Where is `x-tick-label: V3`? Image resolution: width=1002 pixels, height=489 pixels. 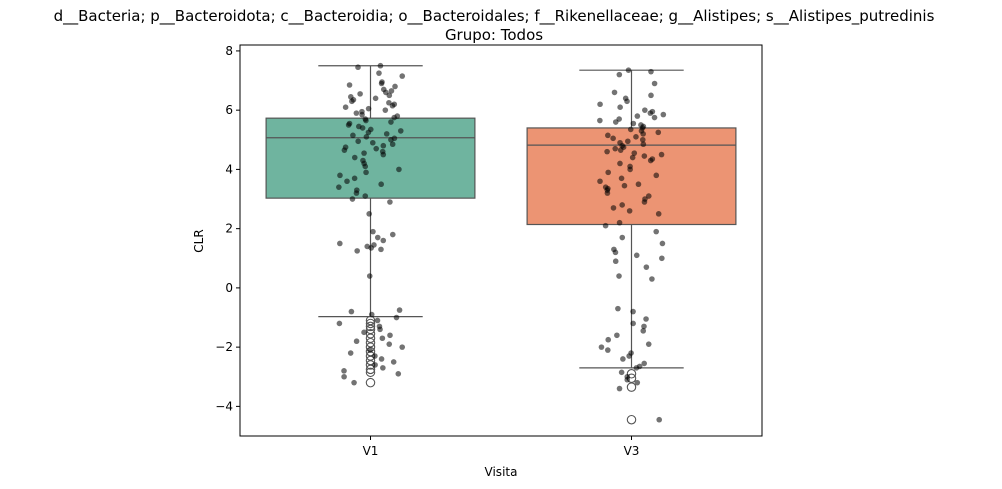
x-tick-label: V3 is located at coordinates (632, 451).